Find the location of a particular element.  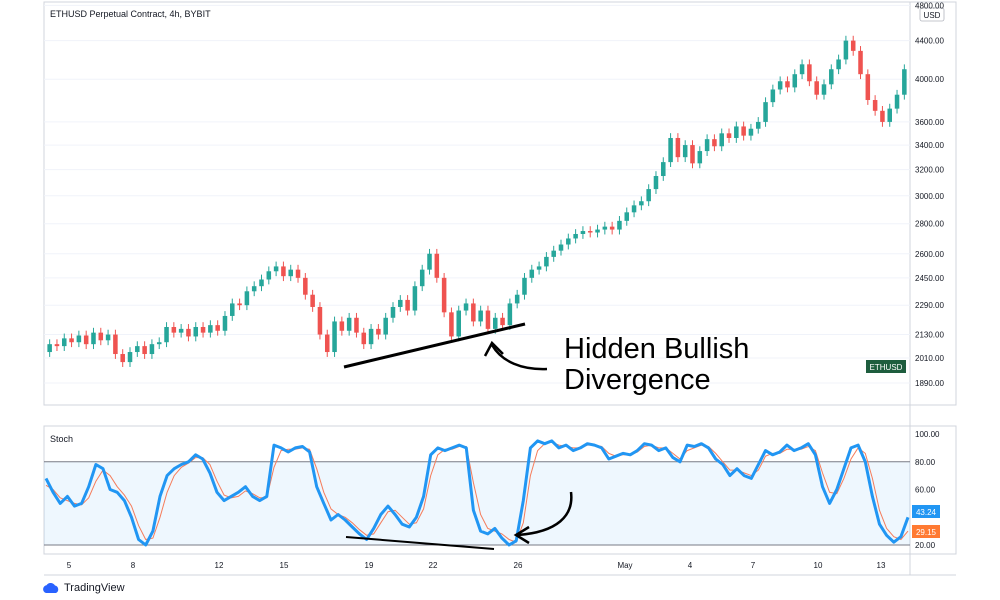

time-tick-label: 7 is located at coordinates (753, 565).